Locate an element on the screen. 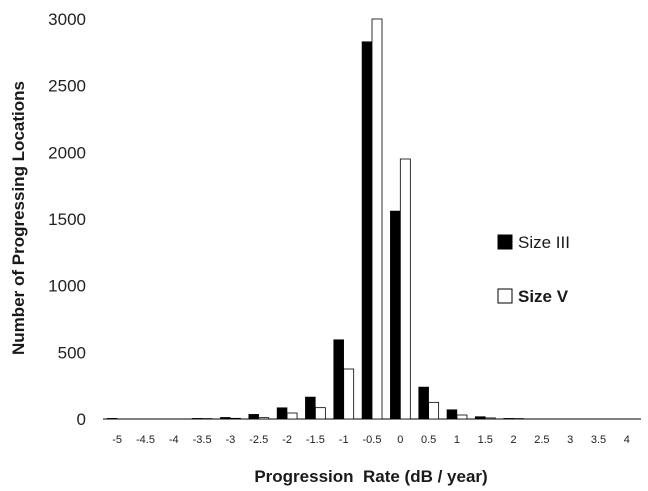 The image size is (648, 491). y-tick-labels: 0 500 1000 1500 2000 2500 3000 is located at coordinates (67, 219).